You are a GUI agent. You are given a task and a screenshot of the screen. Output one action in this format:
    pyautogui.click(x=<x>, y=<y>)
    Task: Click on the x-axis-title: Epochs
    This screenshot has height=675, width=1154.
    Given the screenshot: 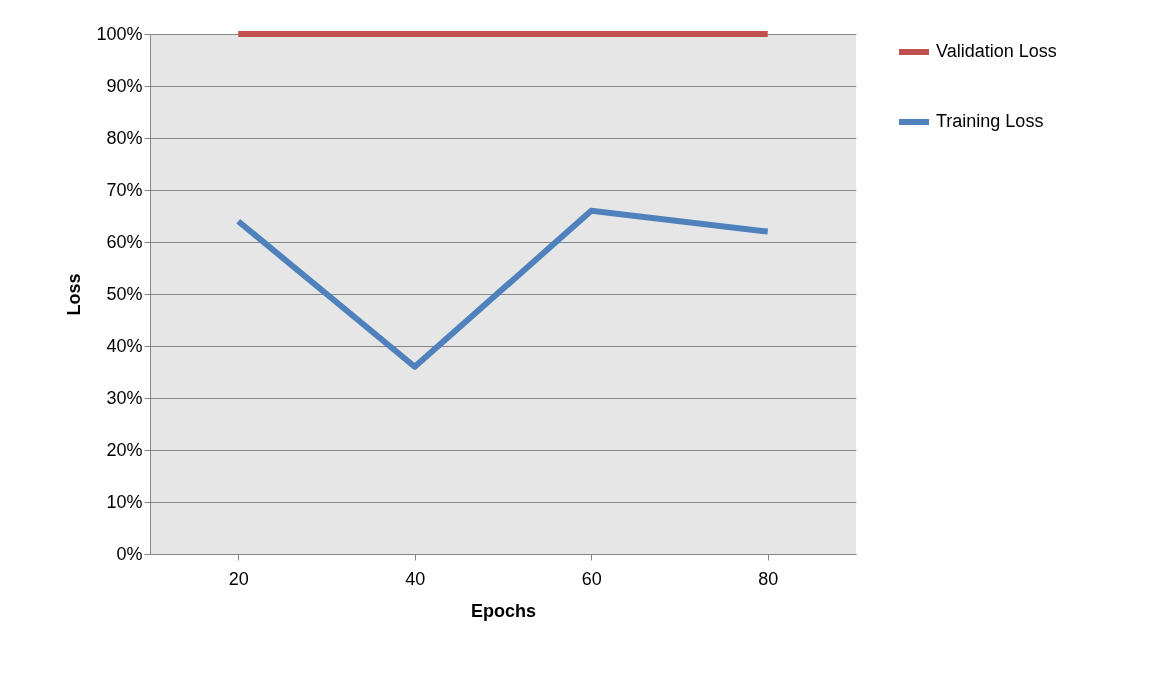 What is the action you would take?
    pyautogui.click(x=503, y=610)
    